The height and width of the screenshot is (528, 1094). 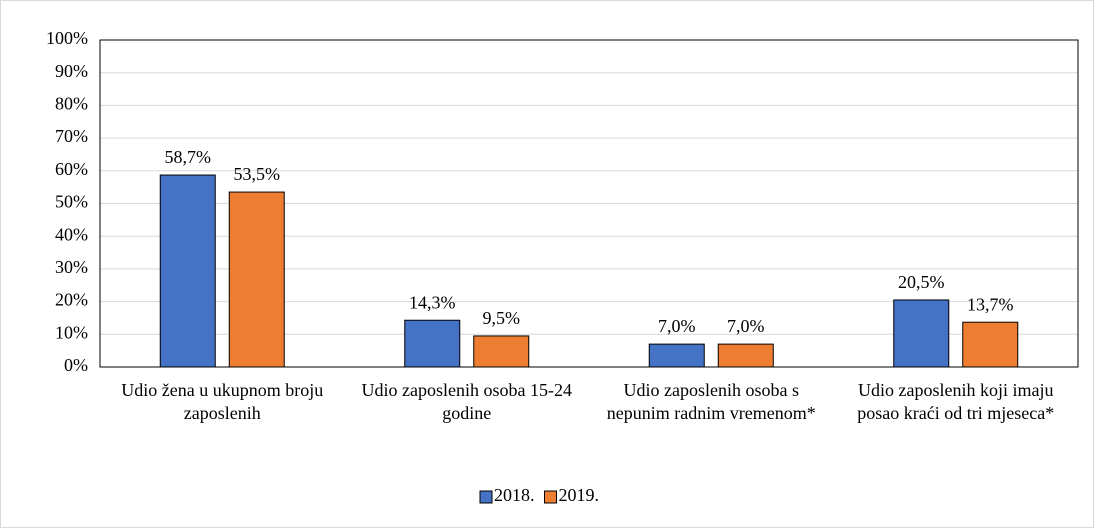 I want to click on data-label: 53,5%, so click(x=257, y=174).